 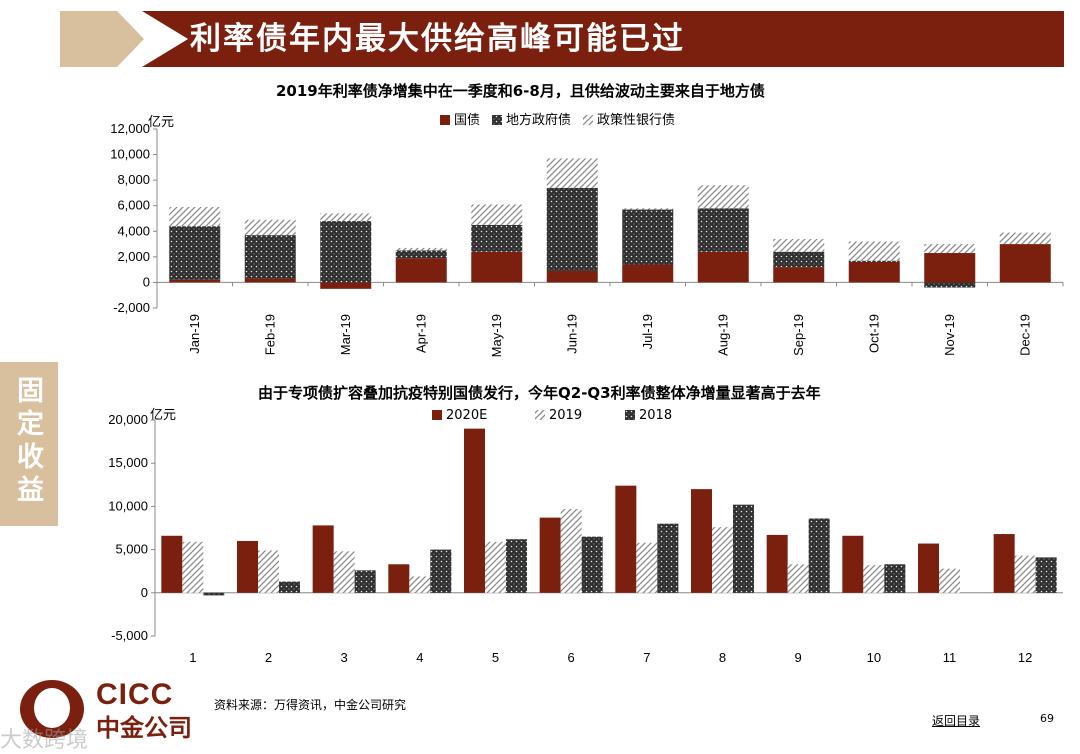 I want to click on cicc-logo-inner, so click(x=52, y=708).